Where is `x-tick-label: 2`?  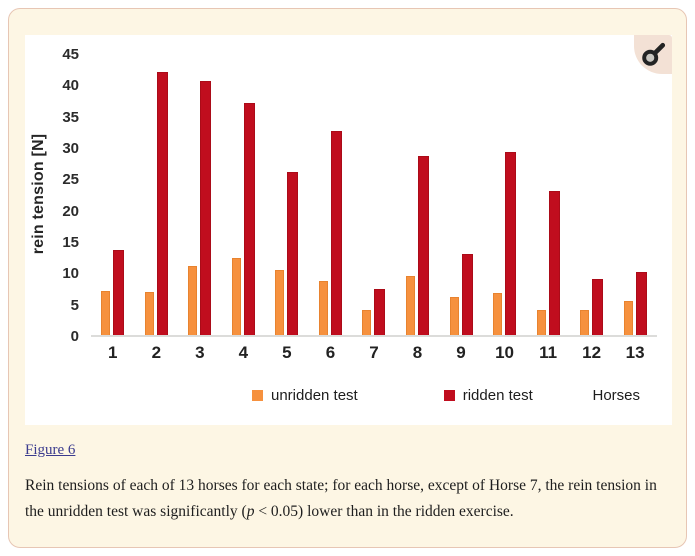
x-tick-label: 2 is located at coordinates (156, 352).